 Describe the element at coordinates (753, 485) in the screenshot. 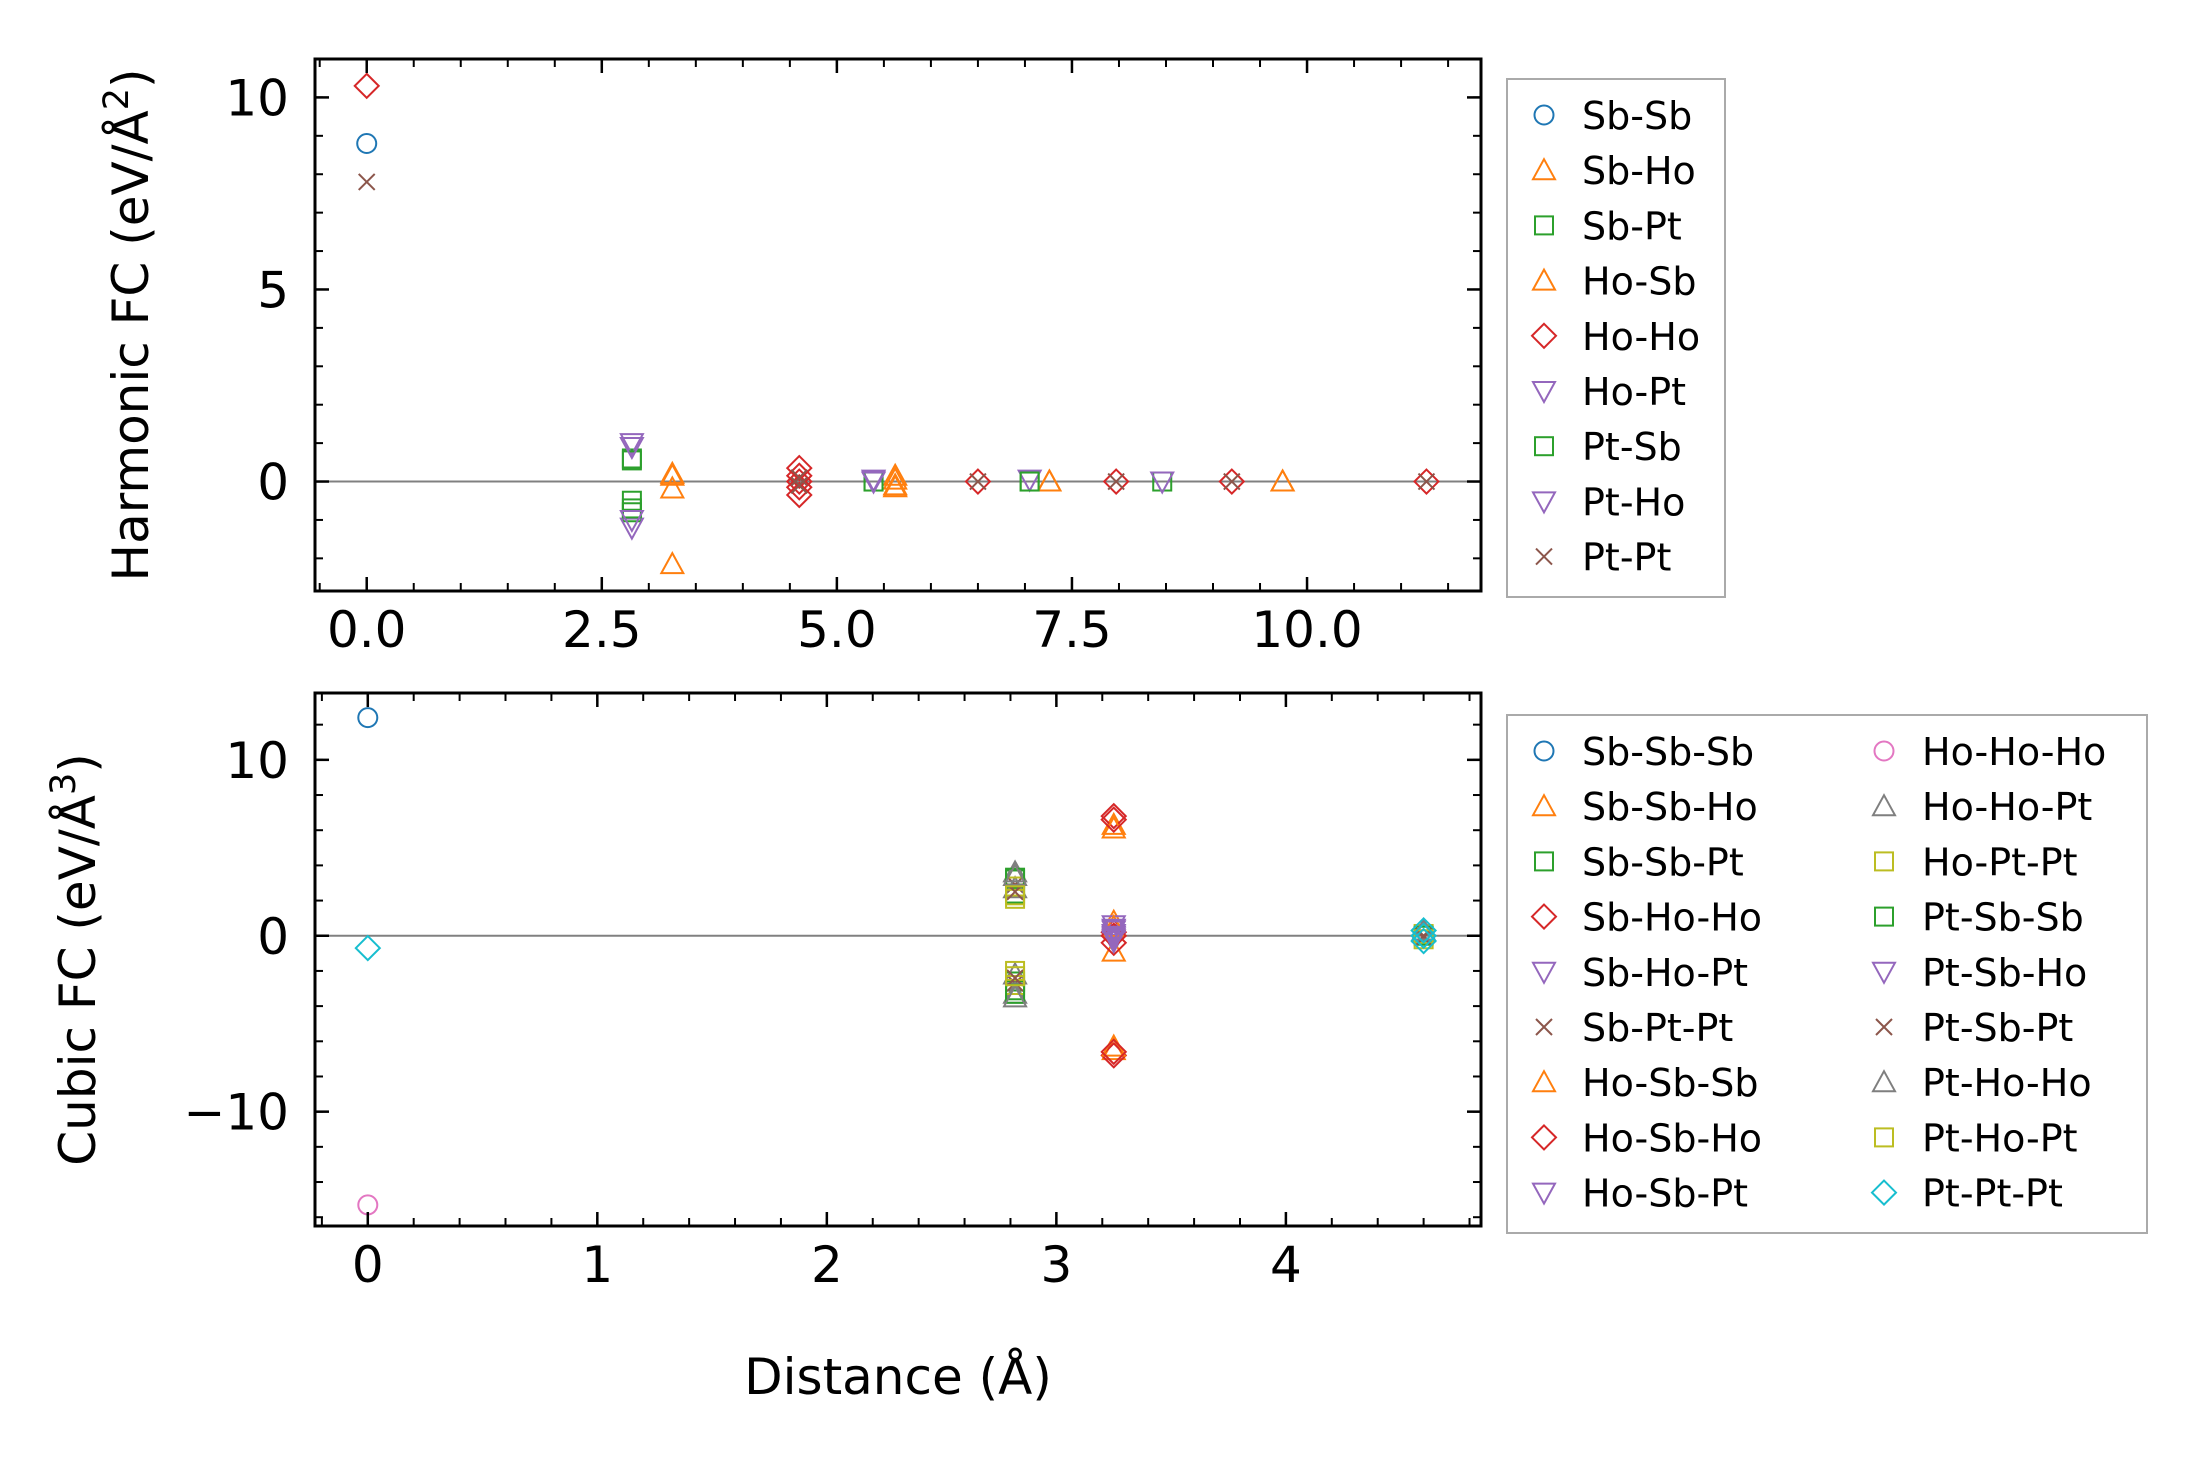

I see `series-pt-ho` at that location.